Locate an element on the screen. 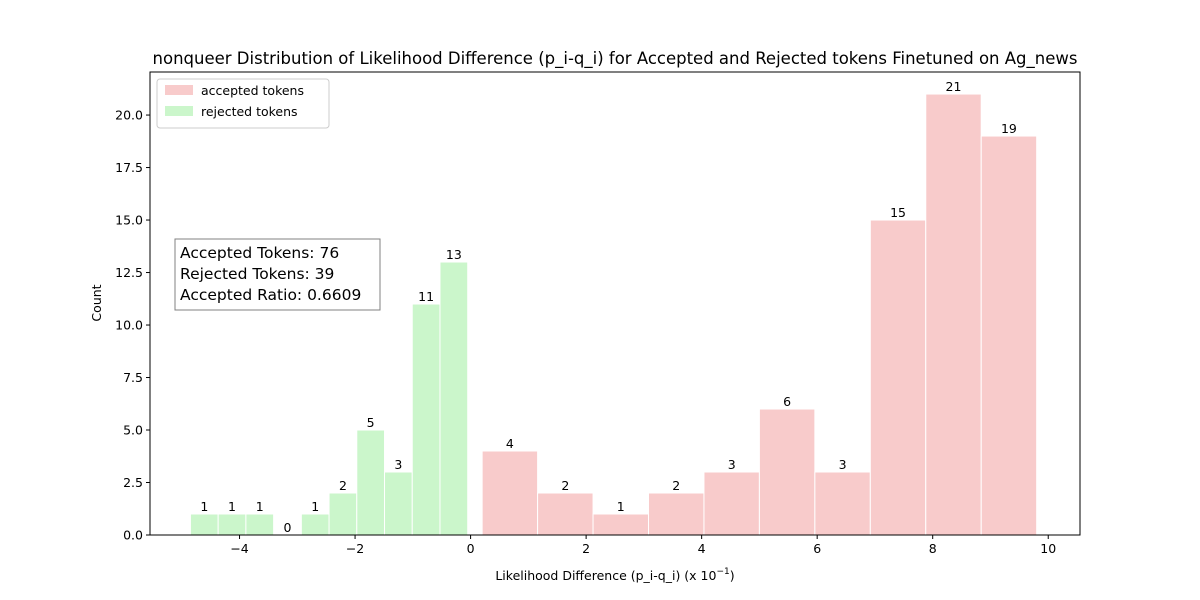 The image size is (1200, 600). bar-label-accepted-7: 15 is located at coordinates (898, 212).